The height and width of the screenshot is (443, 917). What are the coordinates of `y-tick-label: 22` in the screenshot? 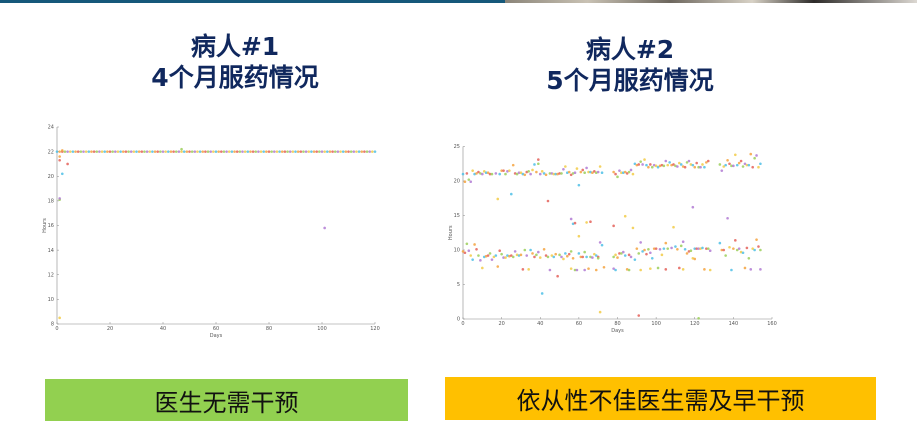 It's located at (51, 152).